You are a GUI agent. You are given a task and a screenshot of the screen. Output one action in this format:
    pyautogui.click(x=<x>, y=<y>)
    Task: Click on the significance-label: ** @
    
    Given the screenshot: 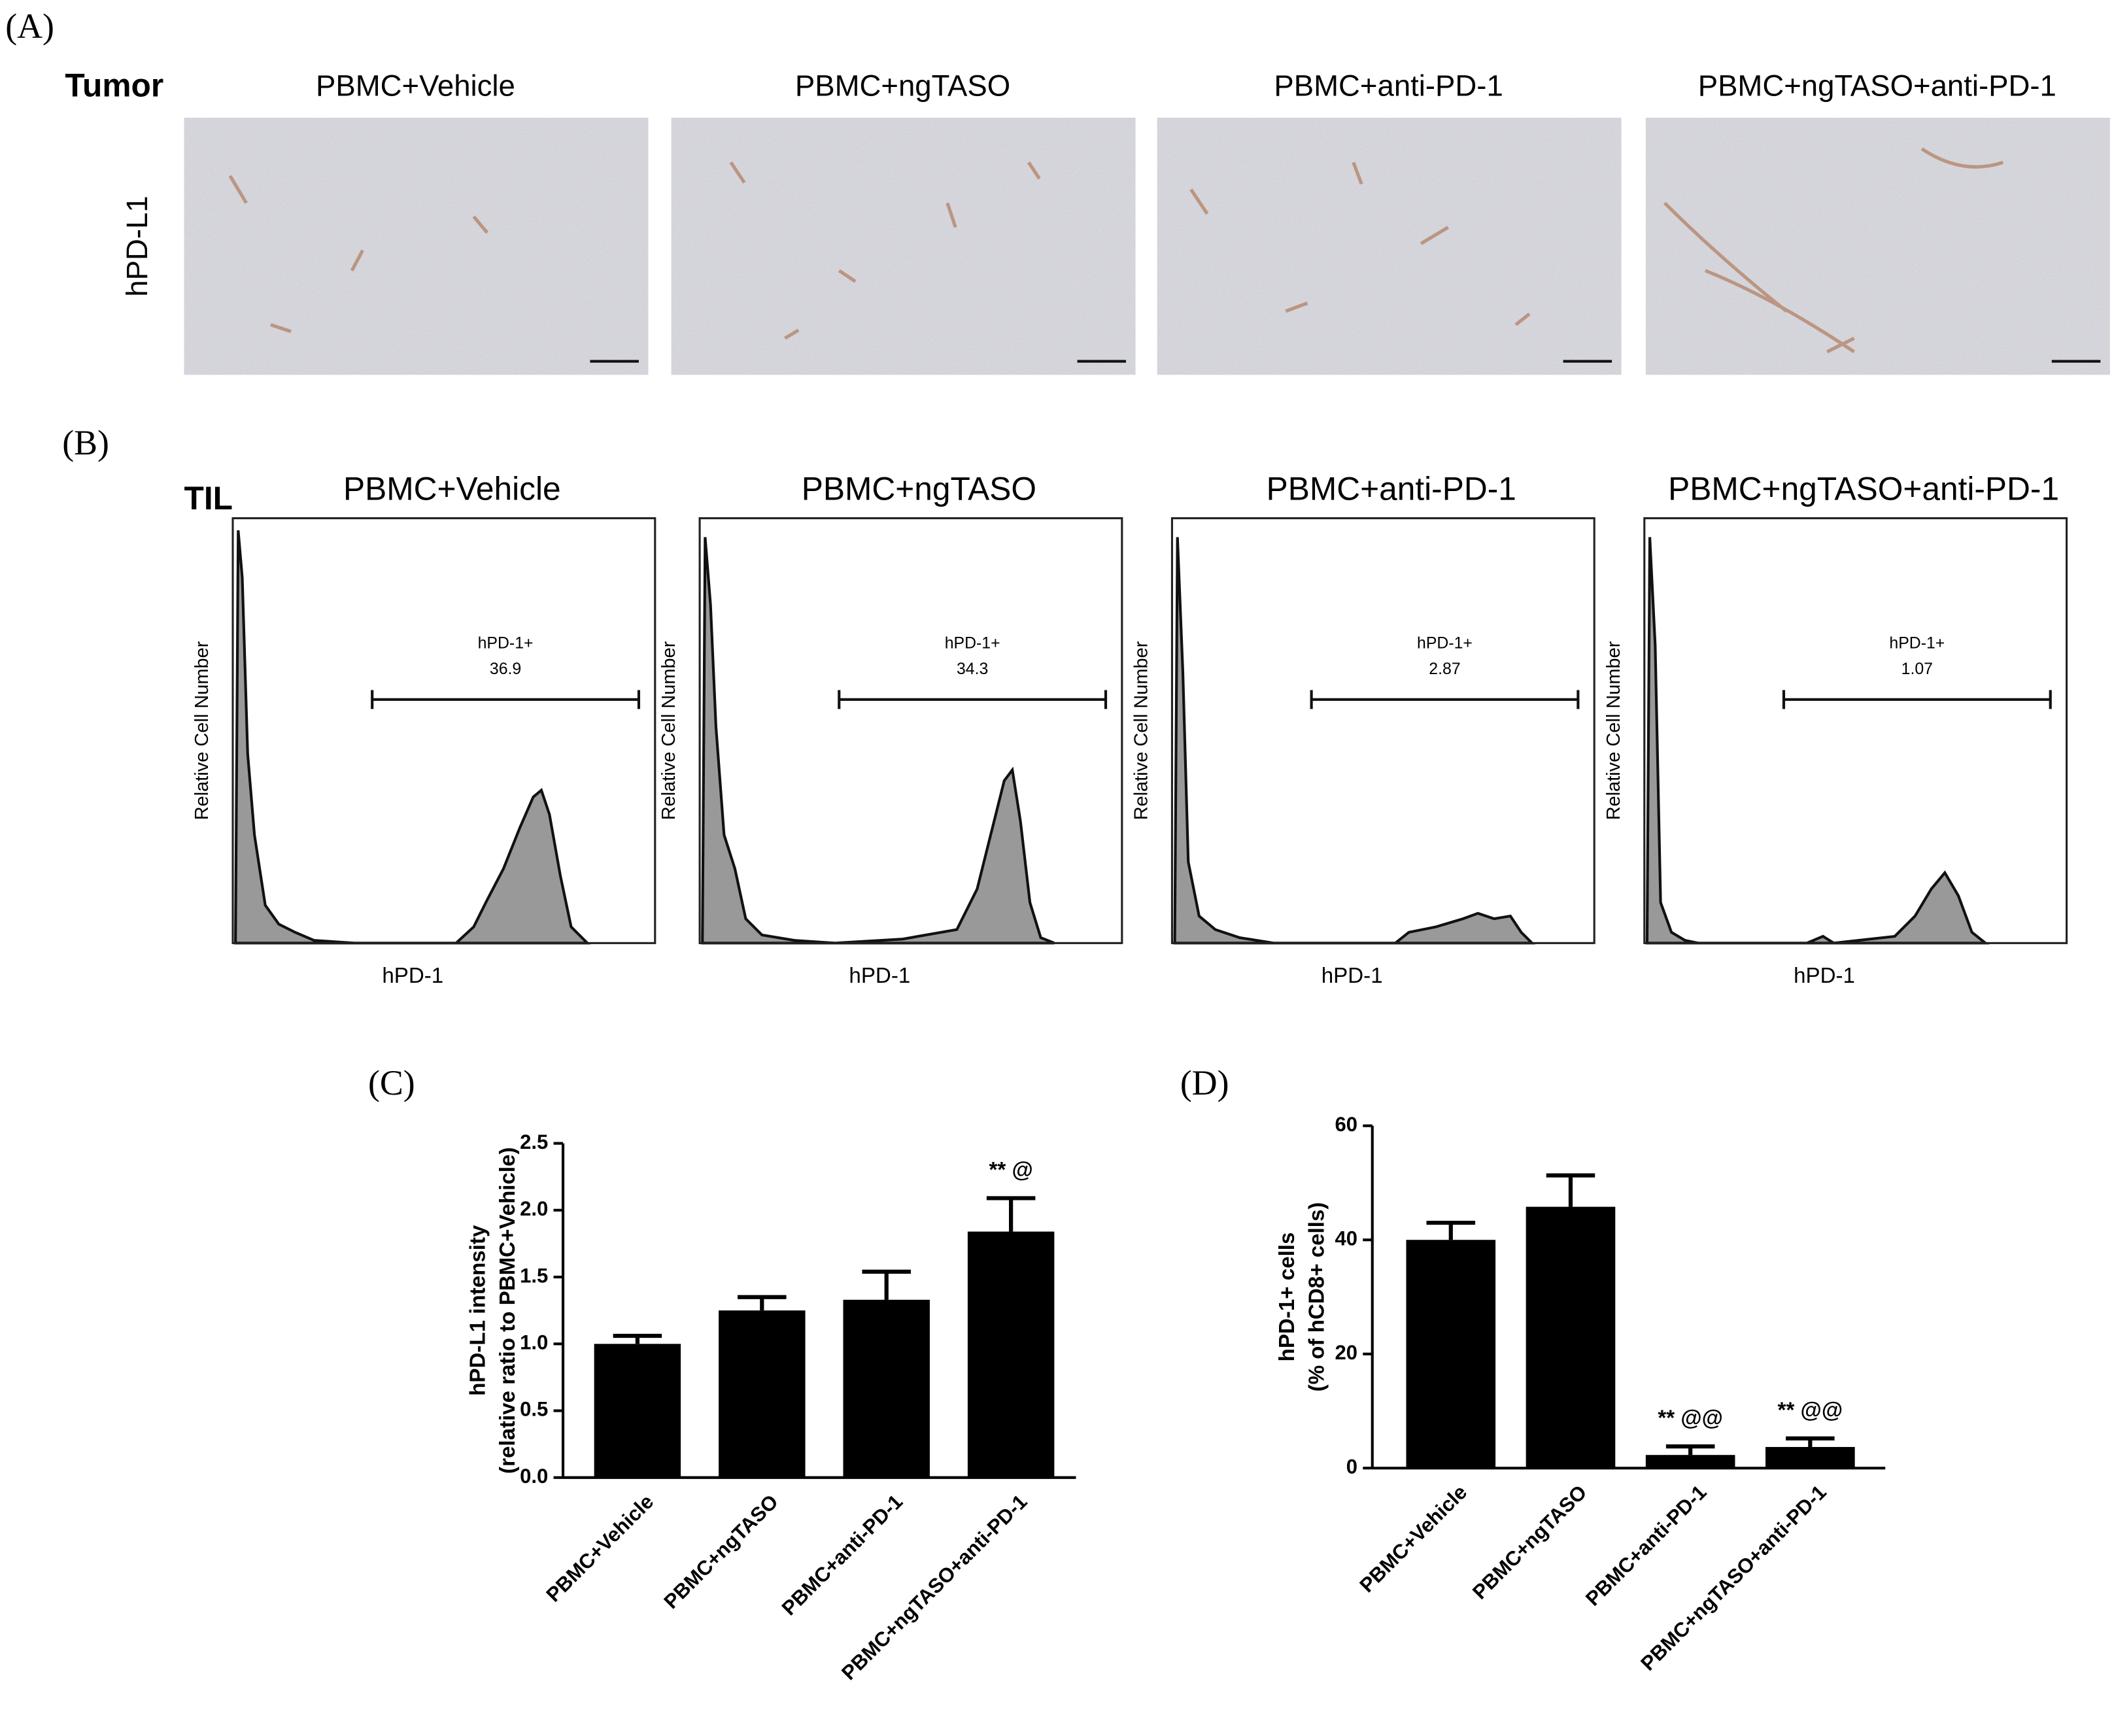 What is the action you would take?
    pyautogui.click(x=1010, y=1170)
    